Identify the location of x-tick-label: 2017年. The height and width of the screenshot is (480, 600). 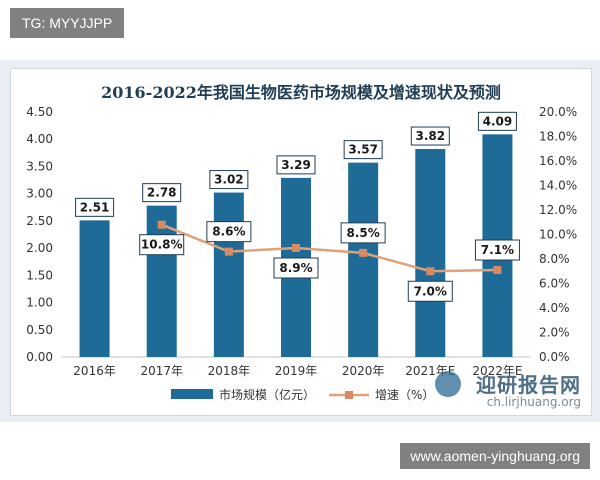
(161, 371).